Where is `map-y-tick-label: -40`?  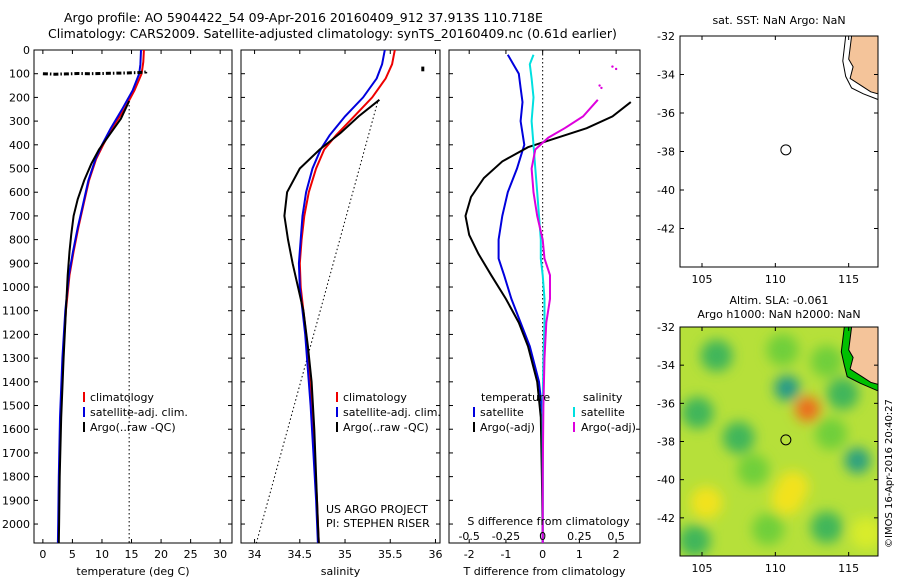 map-y-tick-label: -40 is located at coordinates (666, 190).